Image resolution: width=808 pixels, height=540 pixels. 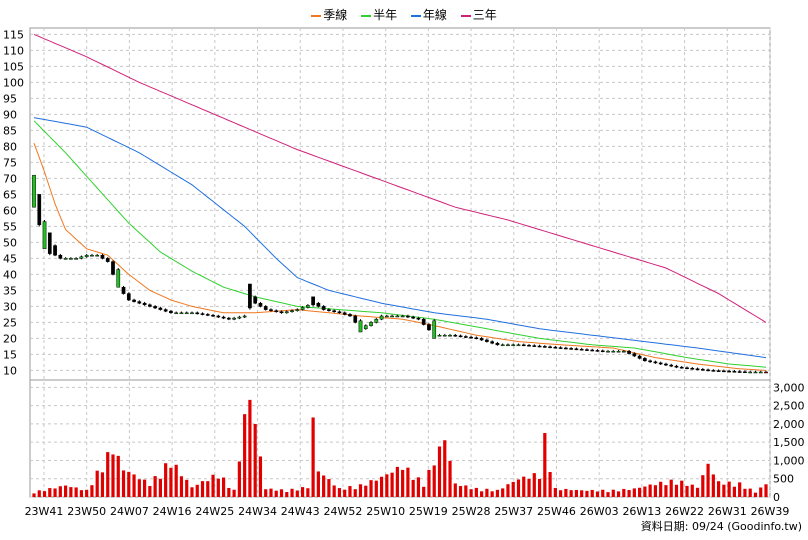 I want to click on x-tick-label: 25W46, so click(x=556, y=511).